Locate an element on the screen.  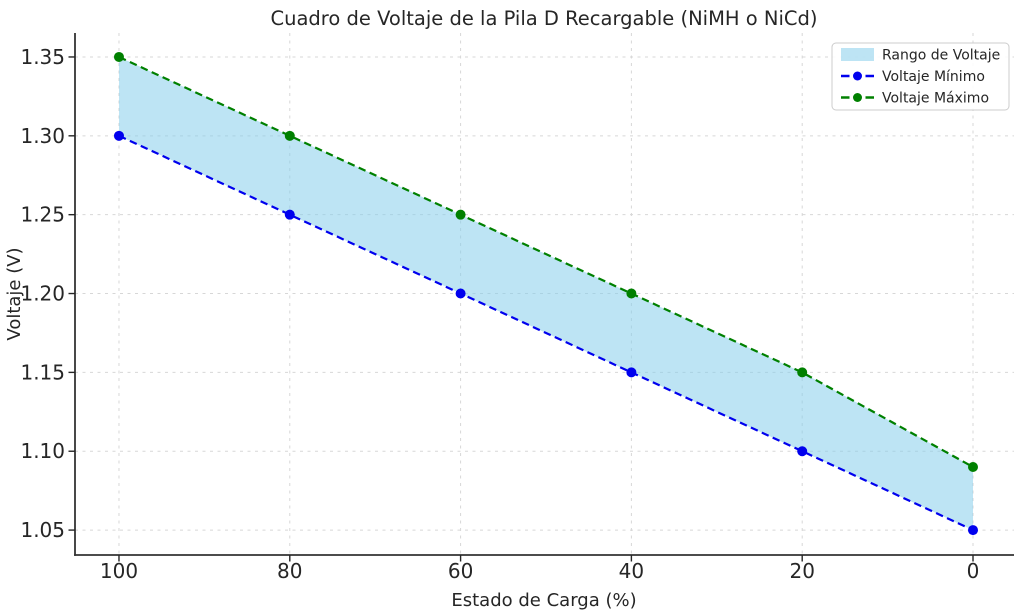
y-tick-label: 1.15 is located at coordinates (42, 372).